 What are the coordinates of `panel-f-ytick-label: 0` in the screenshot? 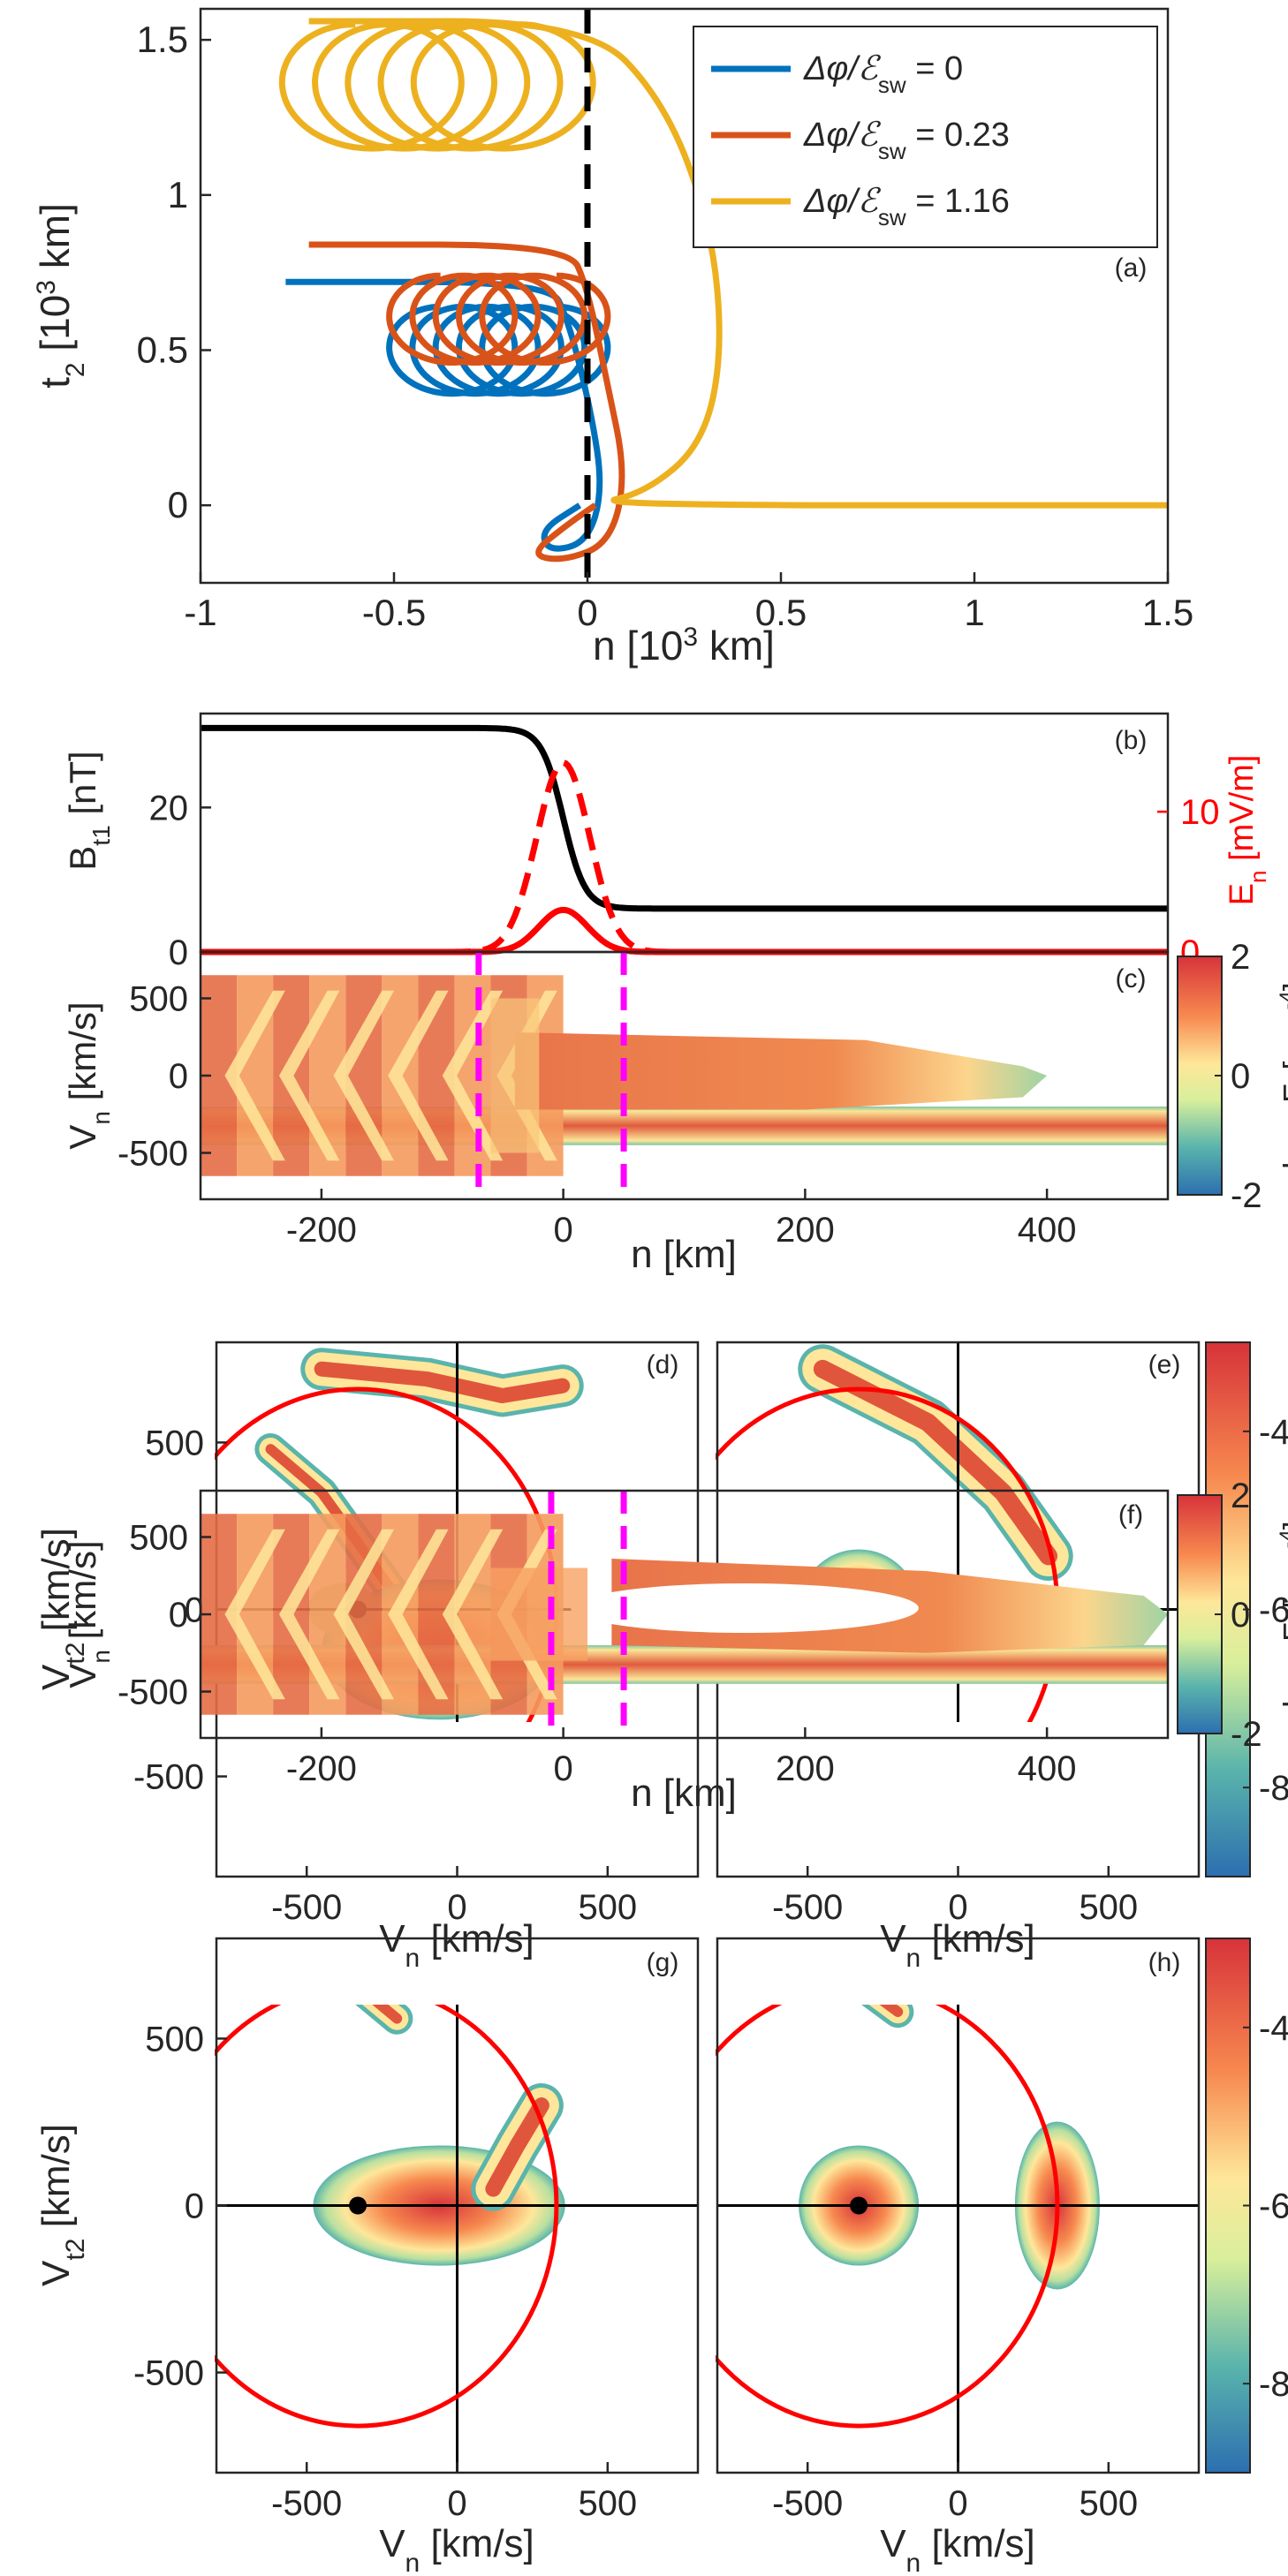 It's located at (179, 1615).